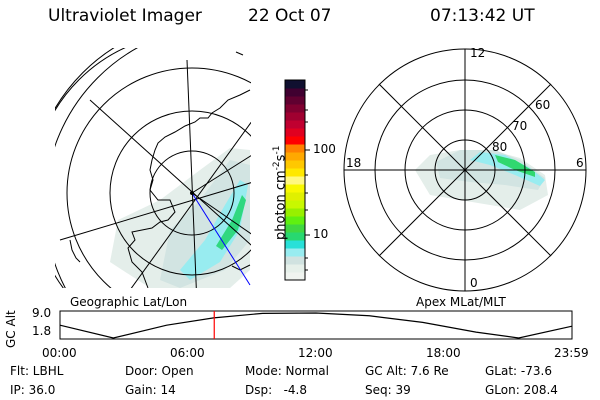 The image size is (600, 400). Describe the element at coordinates (11, 329) in the screenshot. I see `timeline-ylabel: GC Alt` at that location.